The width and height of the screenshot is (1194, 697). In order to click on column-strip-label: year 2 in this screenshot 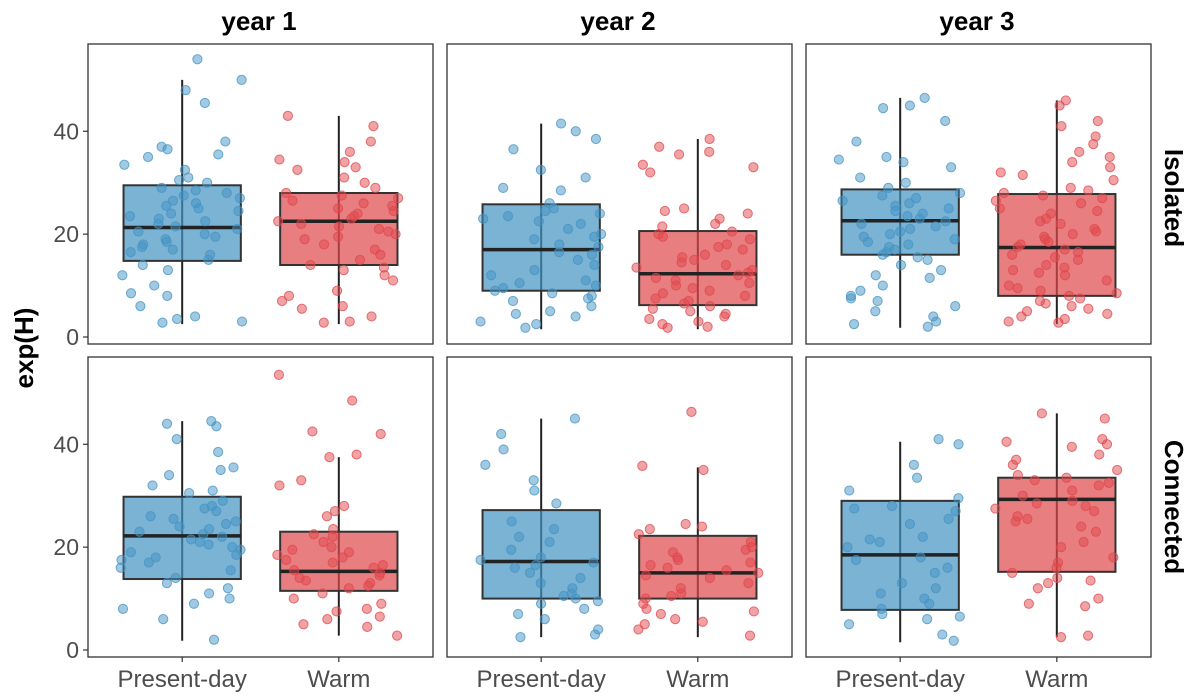, I will do `click(617, 21)`.